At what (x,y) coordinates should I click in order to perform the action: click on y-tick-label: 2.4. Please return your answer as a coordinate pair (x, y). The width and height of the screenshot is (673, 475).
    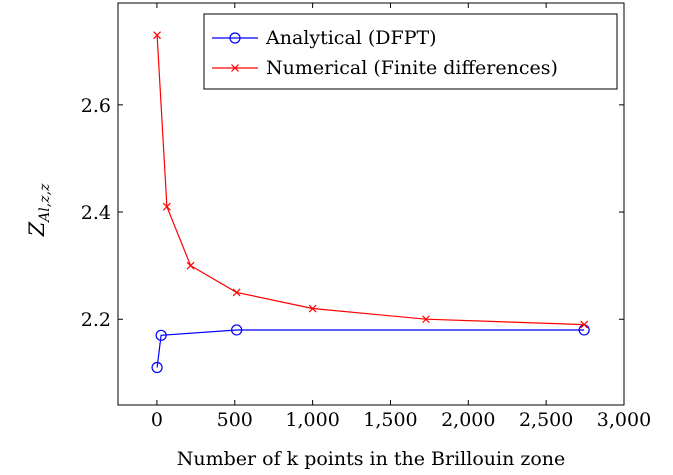
    Looking at the image, I should click on (96, 213).